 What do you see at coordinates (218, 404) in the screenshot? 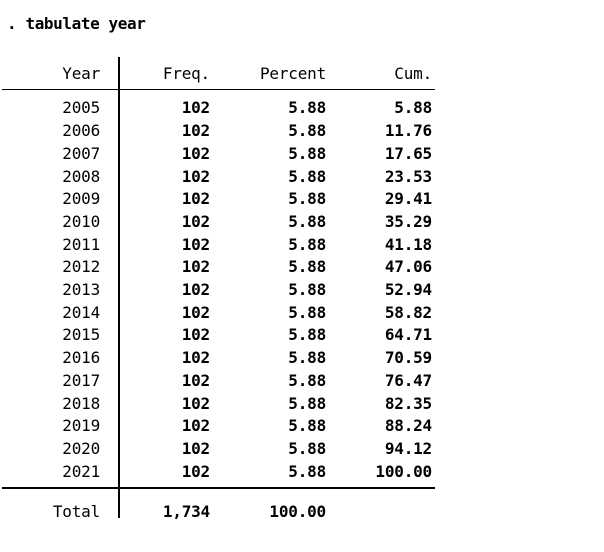
I see `table-row: 2018 102 5.88 82.35` at bounding box center [218, 404].